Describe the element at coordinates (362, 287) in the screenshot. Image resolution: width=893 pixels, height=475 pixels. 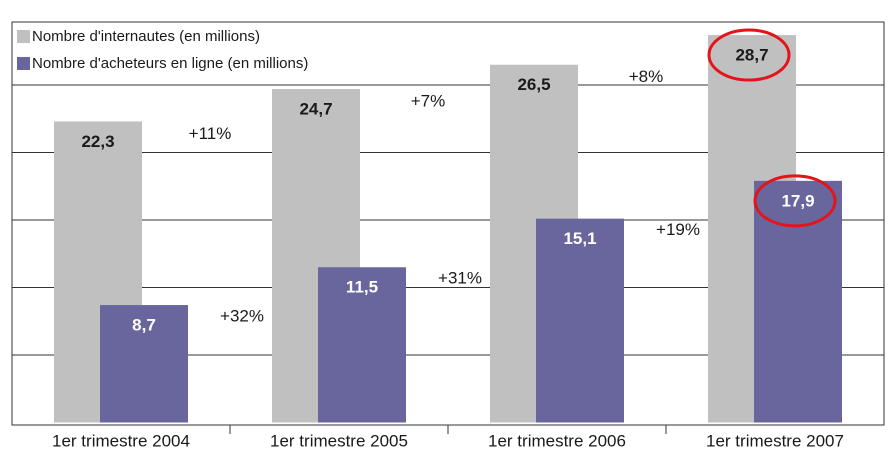
I see `value-label: 11,5` at that location.